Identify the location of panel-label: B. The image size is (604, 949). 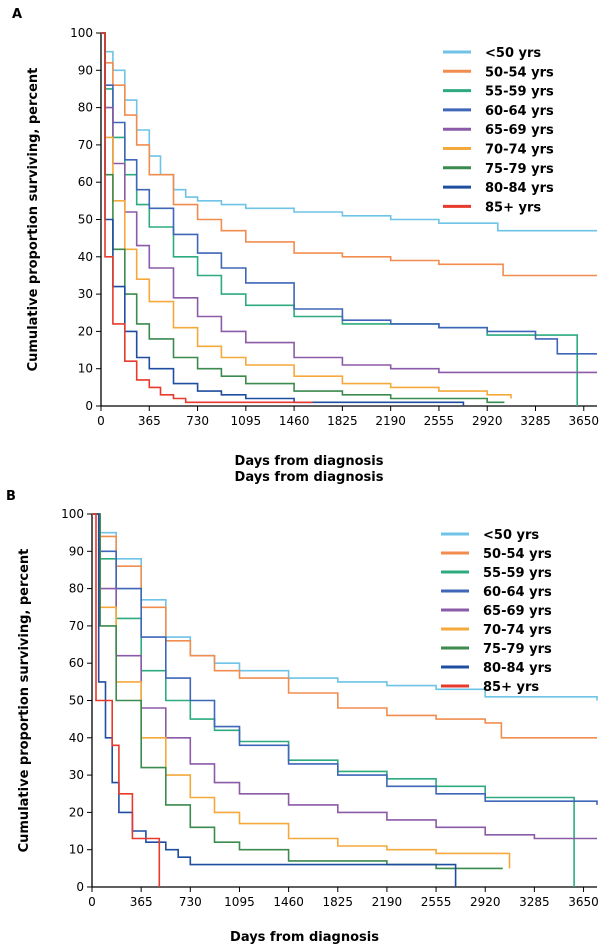
(11, 496).